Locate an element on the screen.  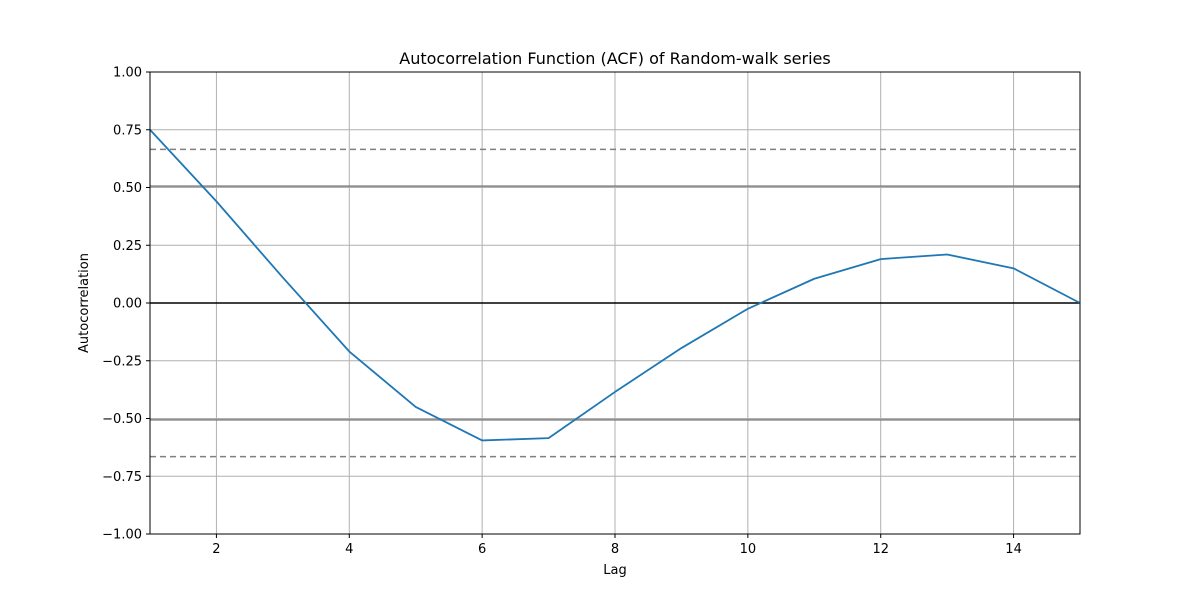
x-tick-label: 12 is located at coordinates (880, 549).